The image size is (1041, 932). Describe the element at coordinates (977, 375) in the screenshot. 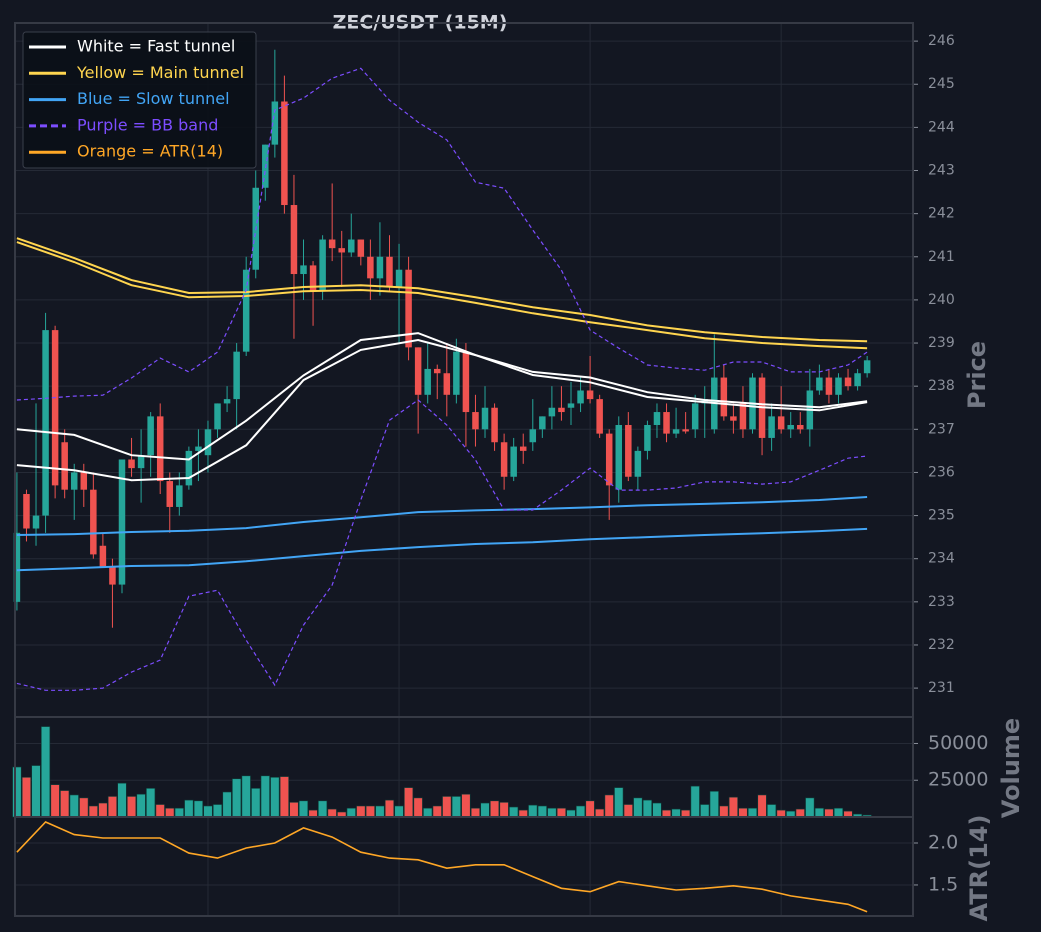

I see `y-axis-label: Price` at that location.